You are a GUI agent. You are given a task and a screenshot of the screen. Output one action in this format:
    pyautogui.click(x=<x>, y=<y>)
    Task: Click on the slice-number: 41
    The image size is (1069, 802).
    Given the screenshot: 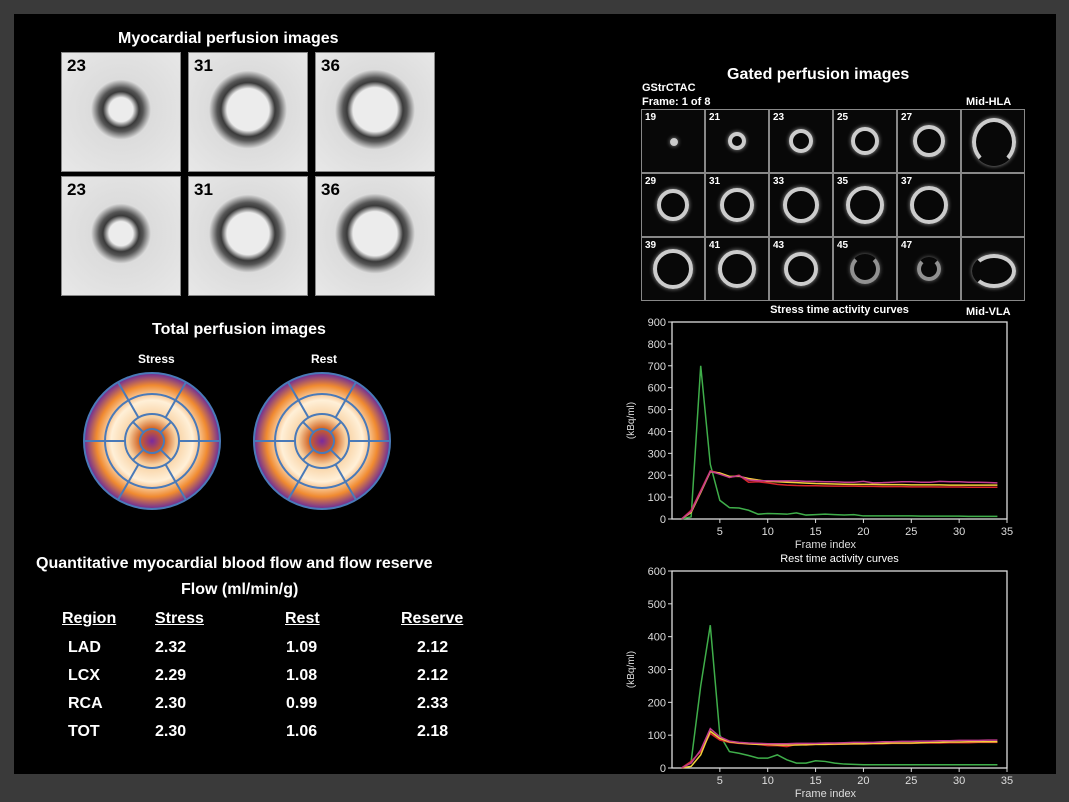 What is the action you would take?
    pyautogui.click(x=715, y=245)
    